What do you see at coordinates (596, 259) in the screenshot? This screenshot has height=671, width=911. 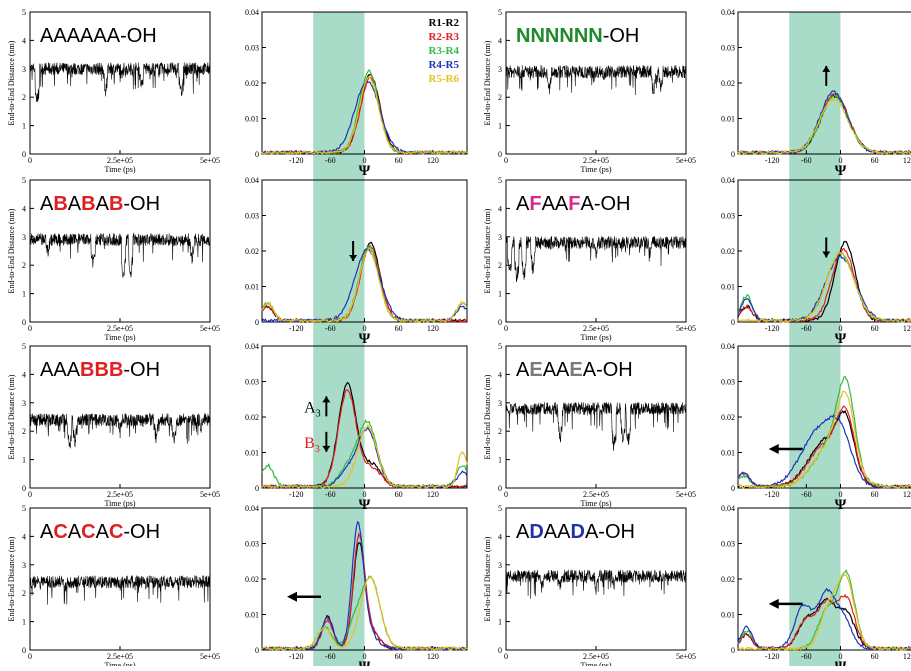 I see `trace-line` at bounding box center [596, 259].